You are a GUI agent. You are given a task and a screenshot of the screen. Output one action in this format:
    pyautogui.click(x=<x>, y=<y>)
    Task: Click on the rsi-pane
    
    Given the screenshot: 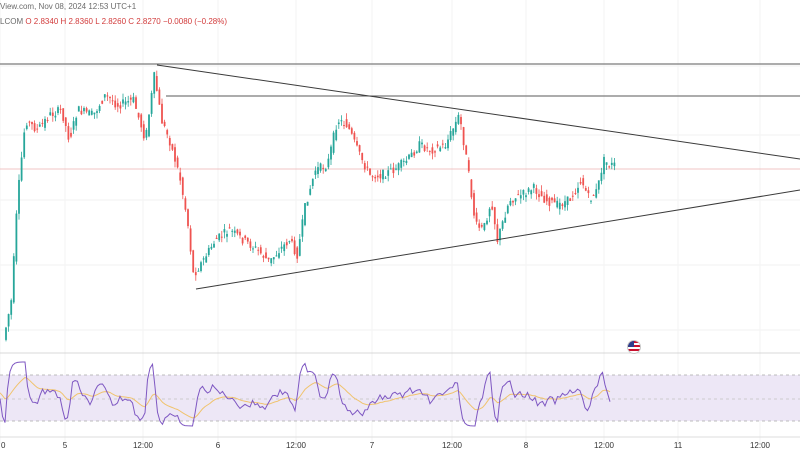 What is the action you would take?
    pyautogui.click(x=400, y=394)
    